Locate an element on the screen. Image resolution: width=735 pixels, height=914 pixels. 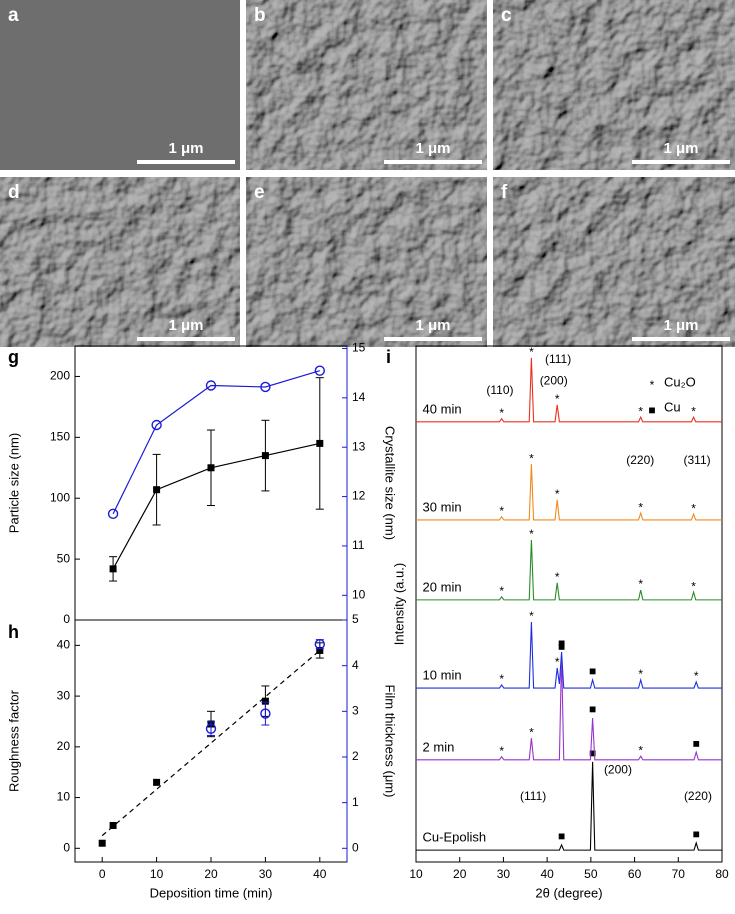
x-tick-label: 30 is located at coordinates (504, 874).